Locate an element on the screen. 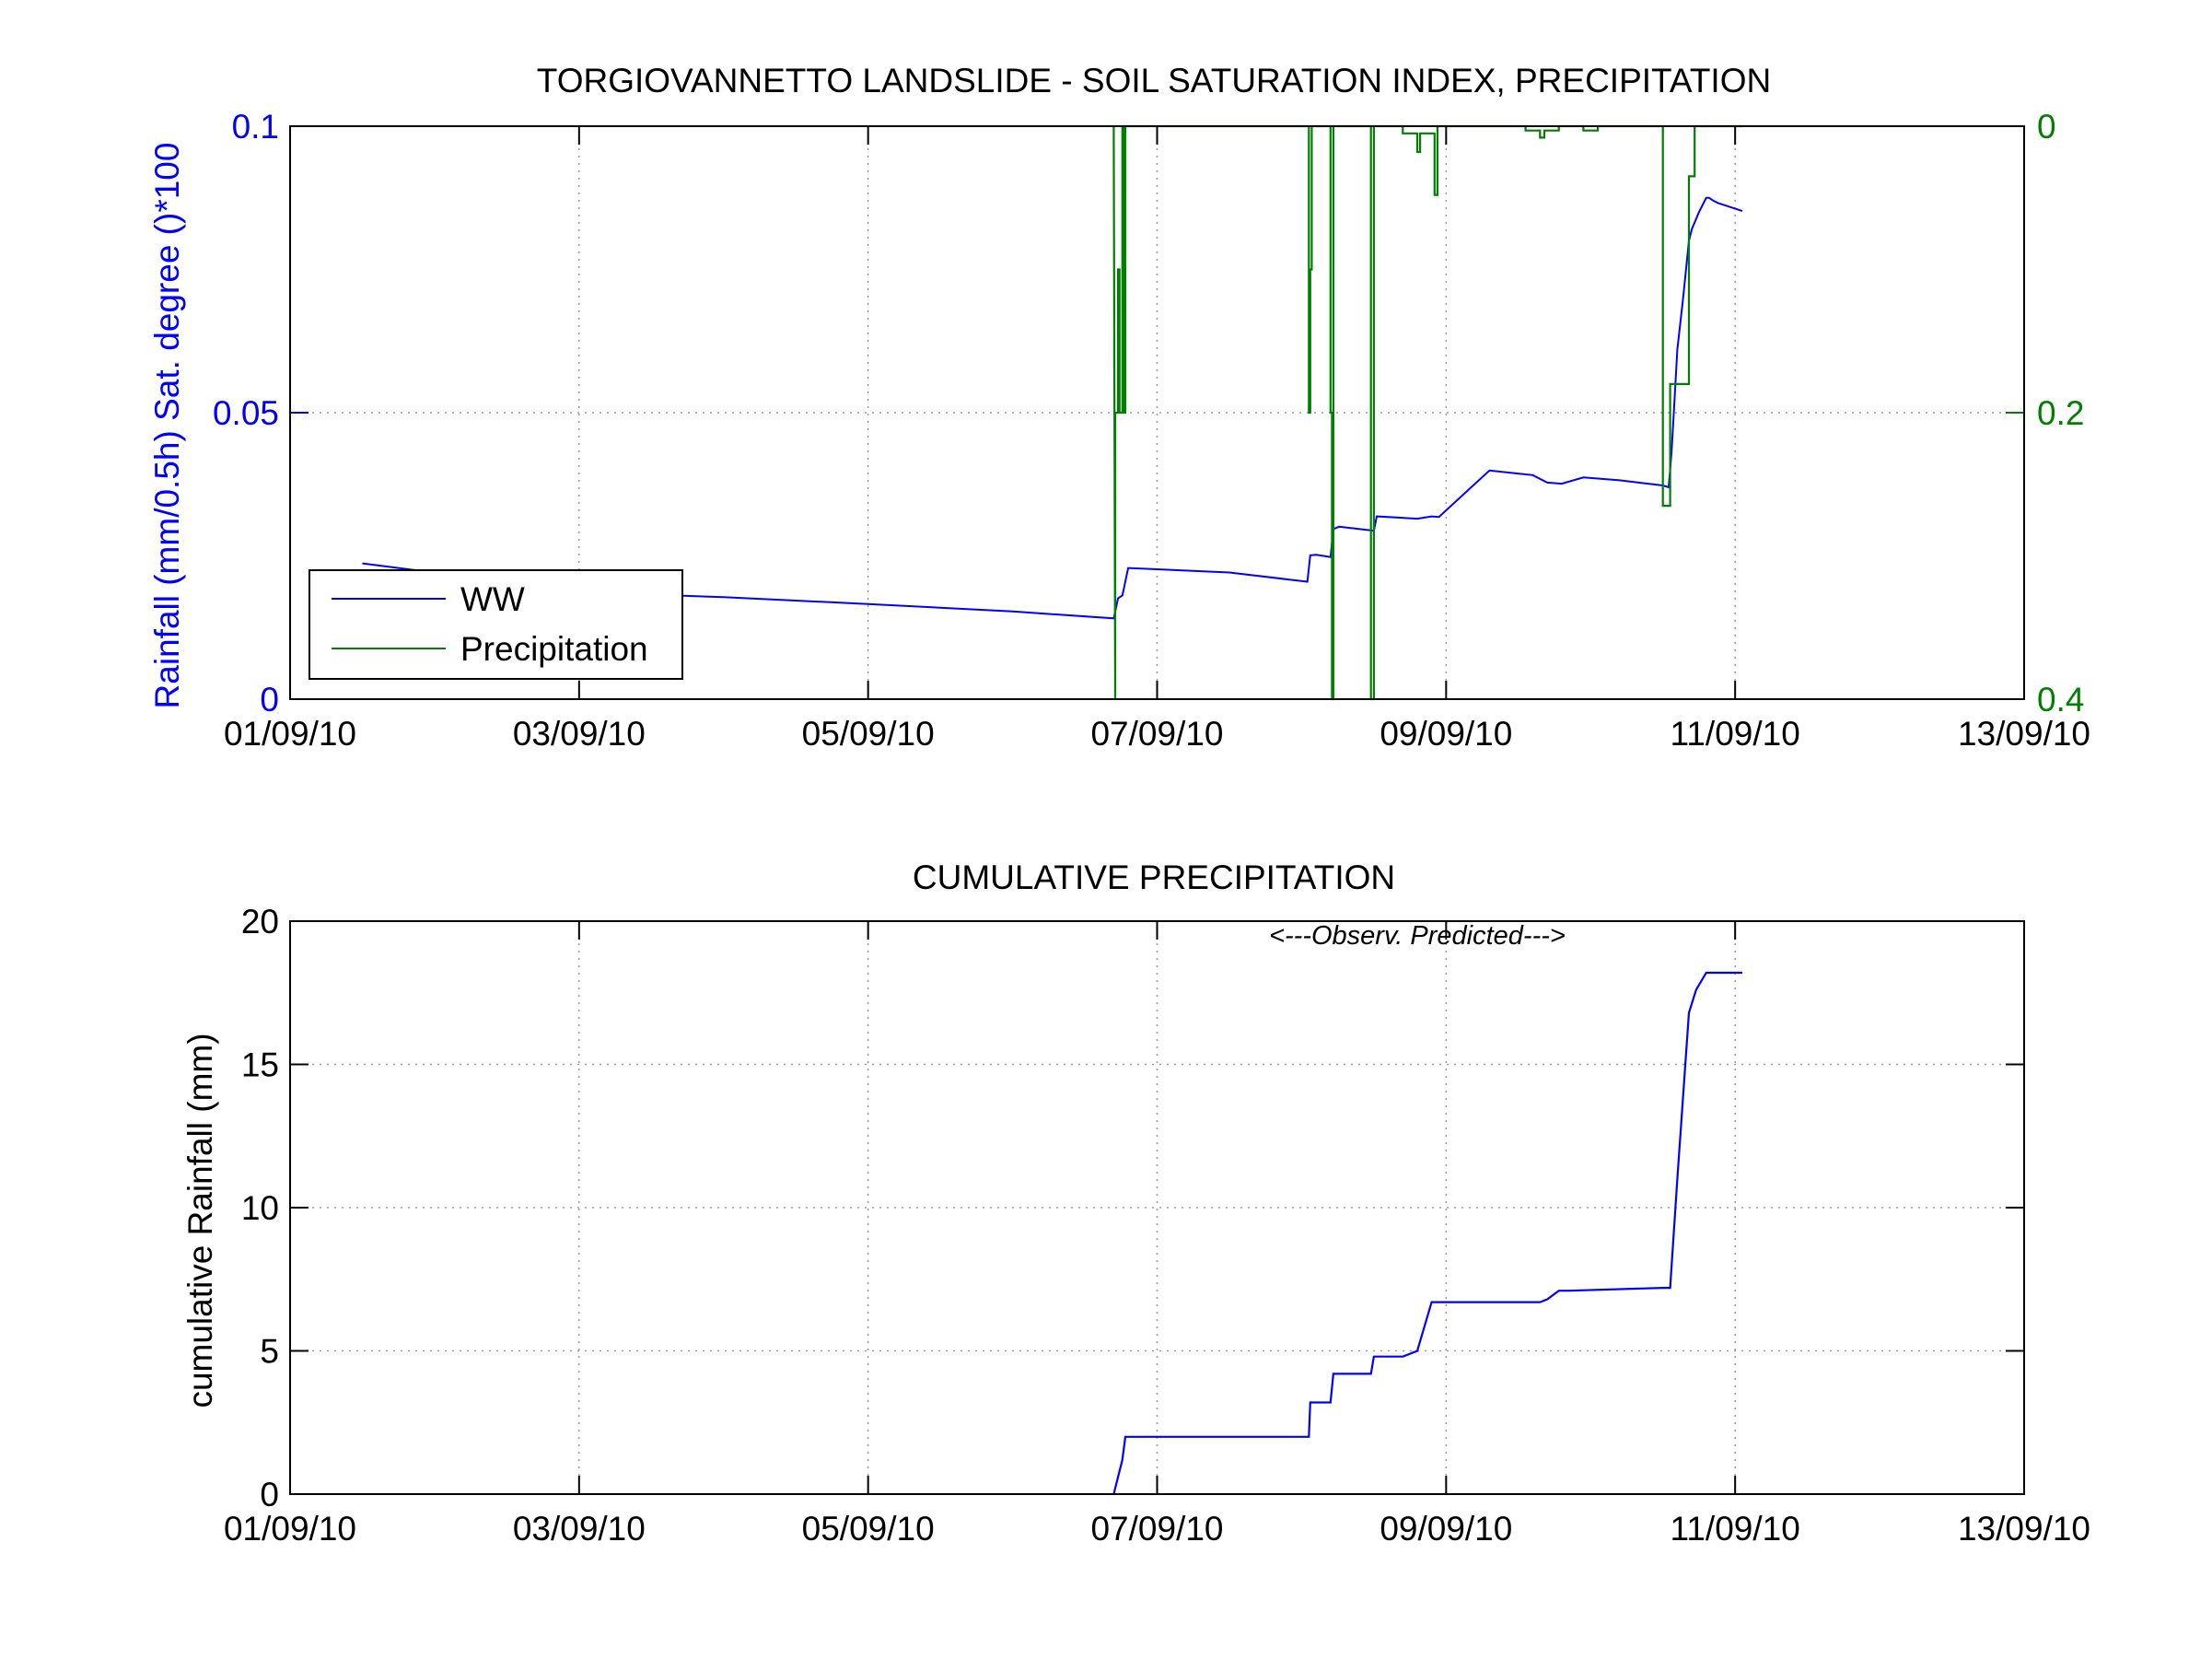  bottom-series is located at coordinates (1427, 1233).